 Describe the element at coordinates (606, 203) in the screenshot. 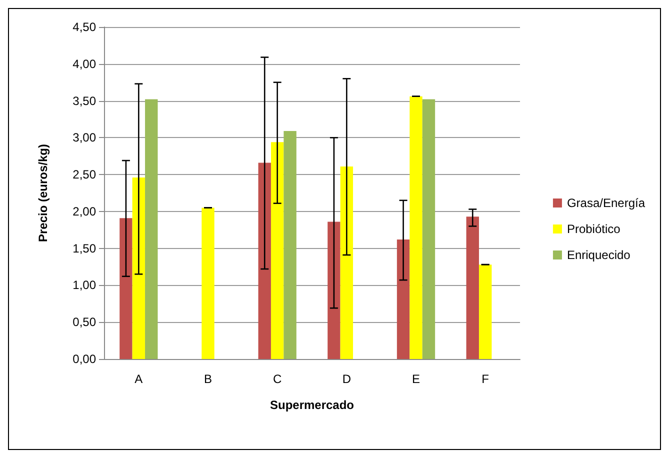

I see `legend-label: Grasa/Energía` at that location.